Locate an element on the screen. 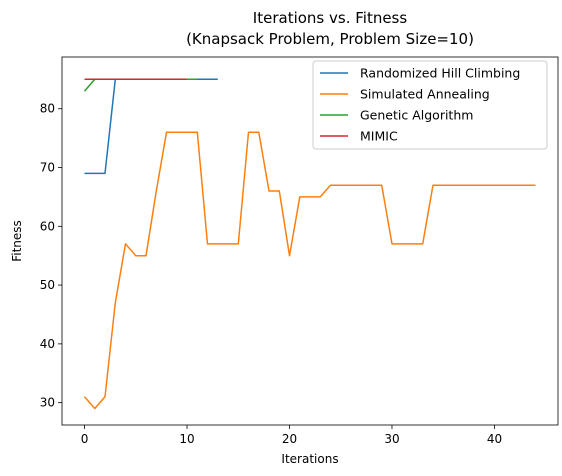  chart-subtitle: (Knapsack Problem, Problem Size=10) is located at coordinates (330, 39).